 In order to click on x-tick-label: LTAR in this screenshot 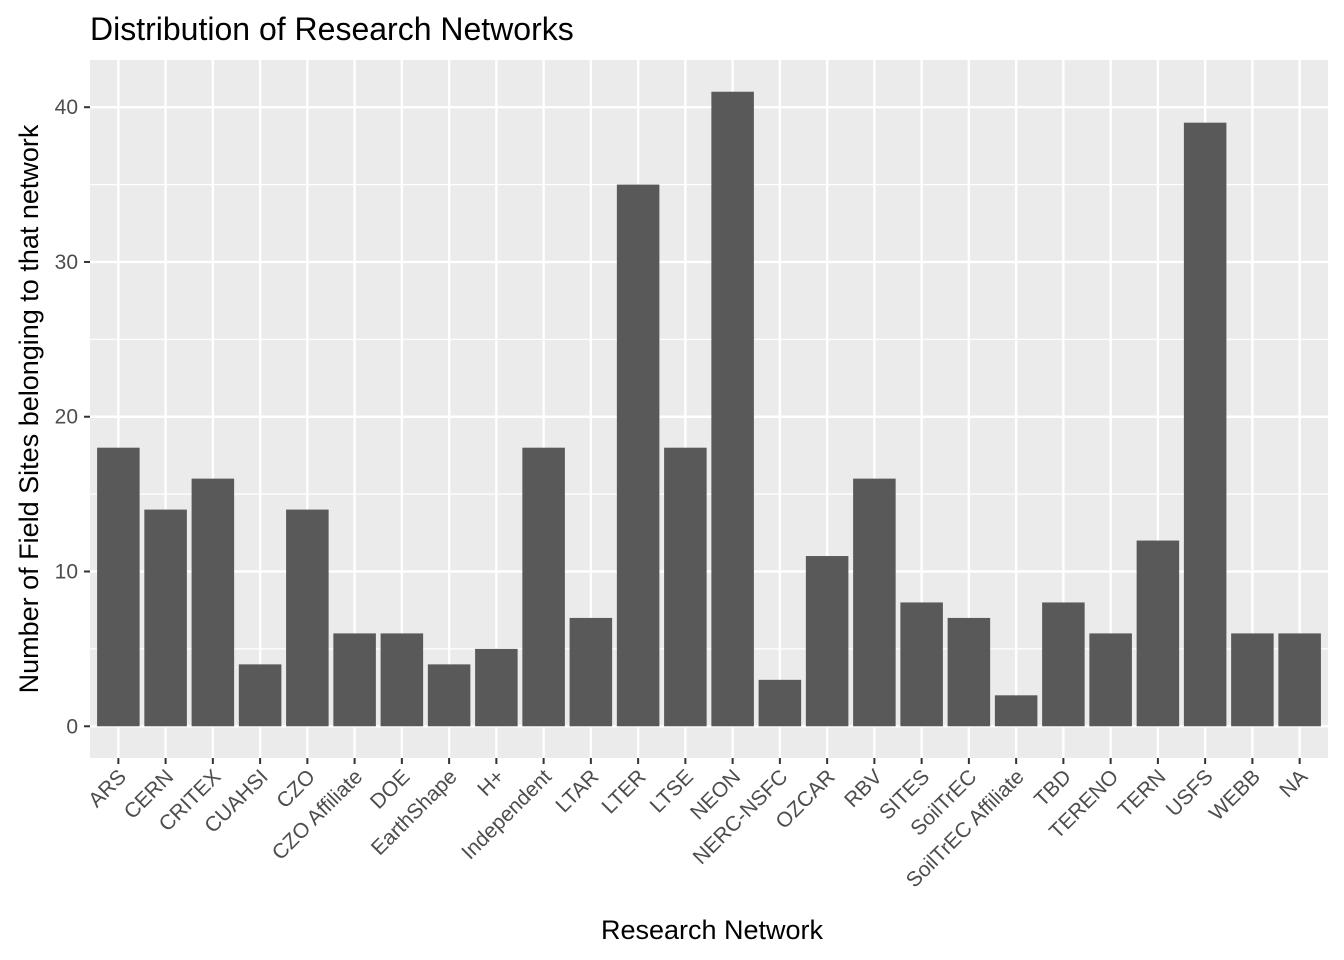, I will do `click(577, 791)`.